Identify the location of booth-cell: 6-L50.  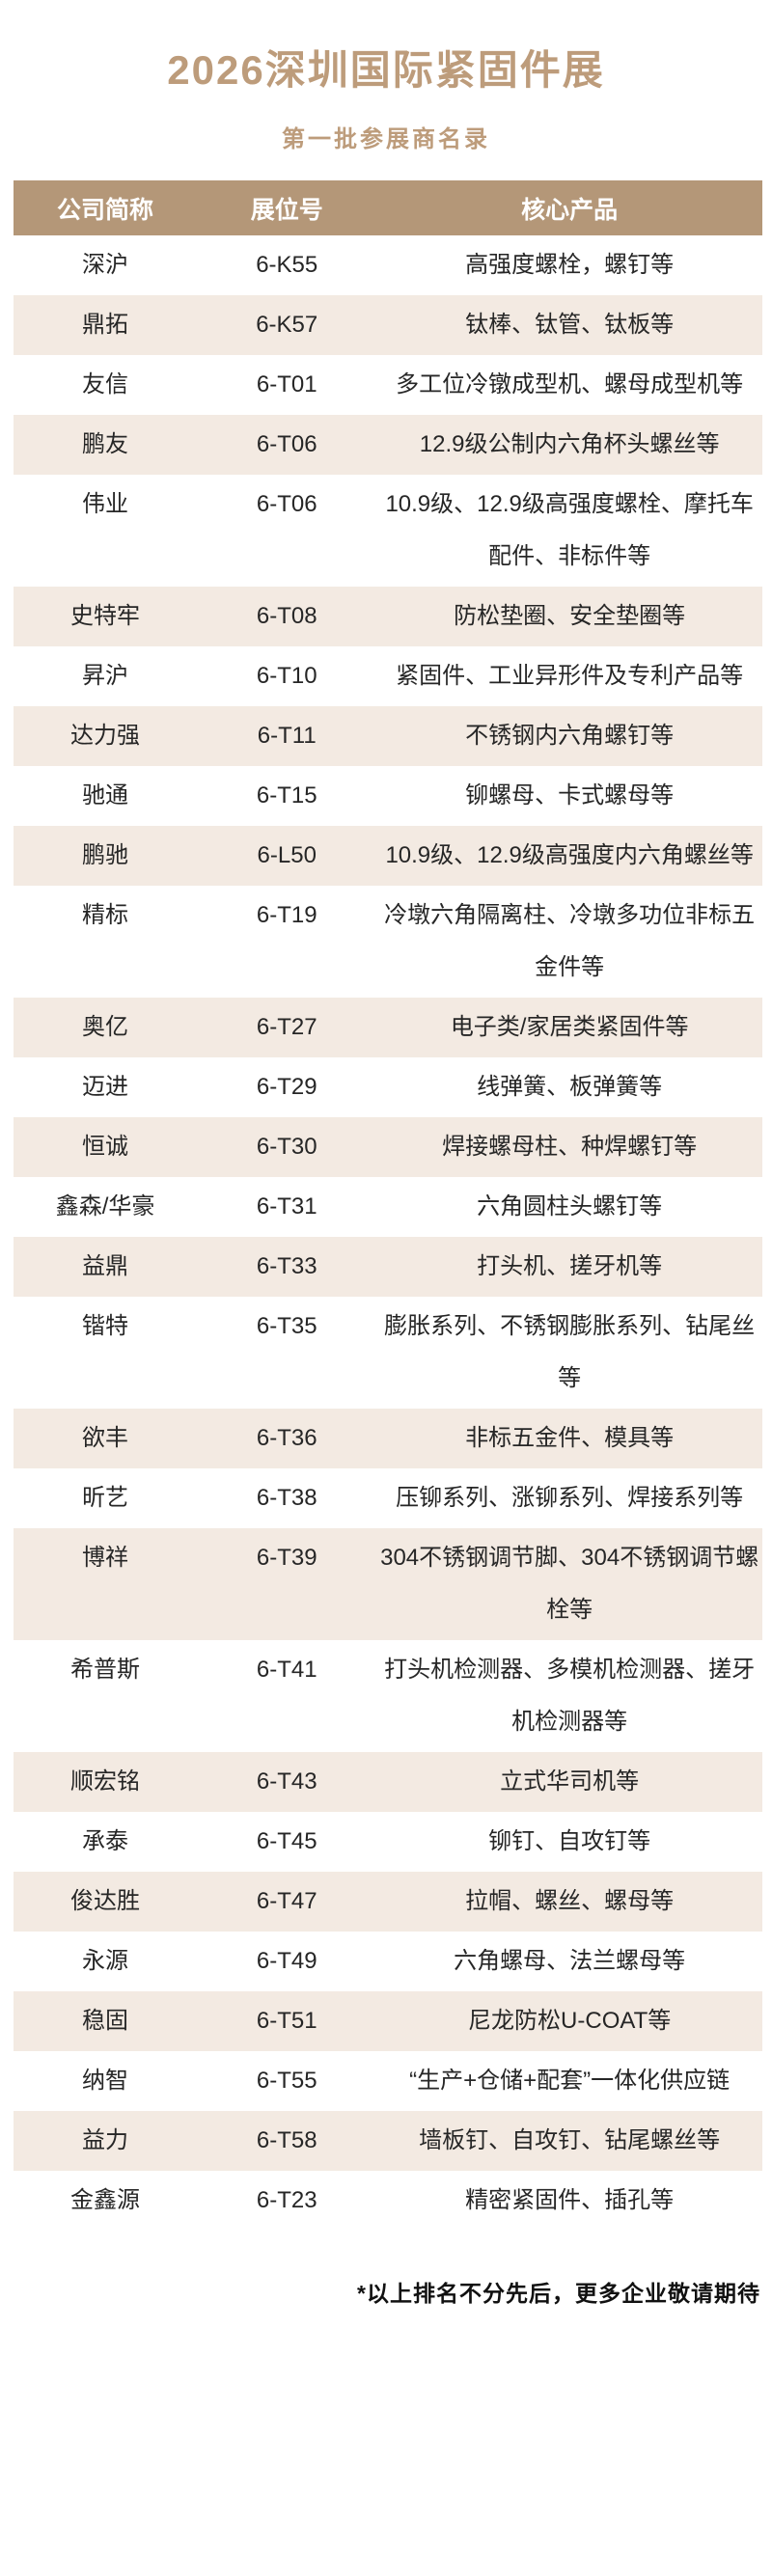
(287, 856).